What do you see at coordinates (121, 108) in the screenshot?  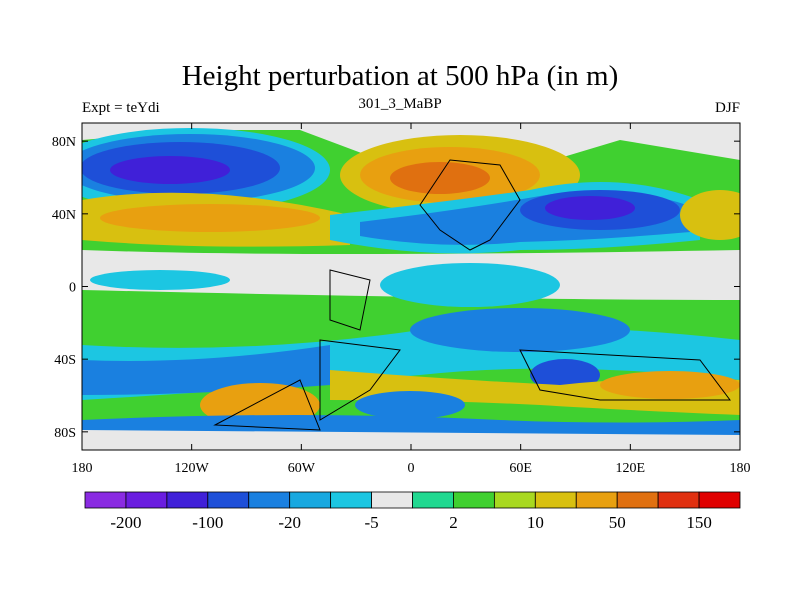 I see `experiment-label: Expt = teYdi` at bounding box center [121, 108].